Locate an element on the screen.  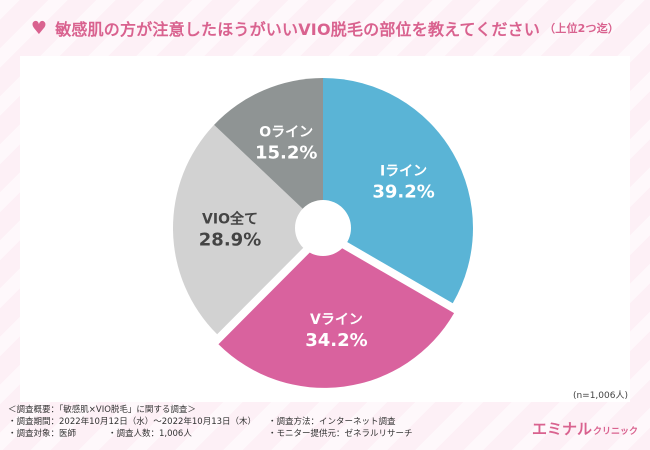
pie-slice-v-line is located at coordinates (336, 312).